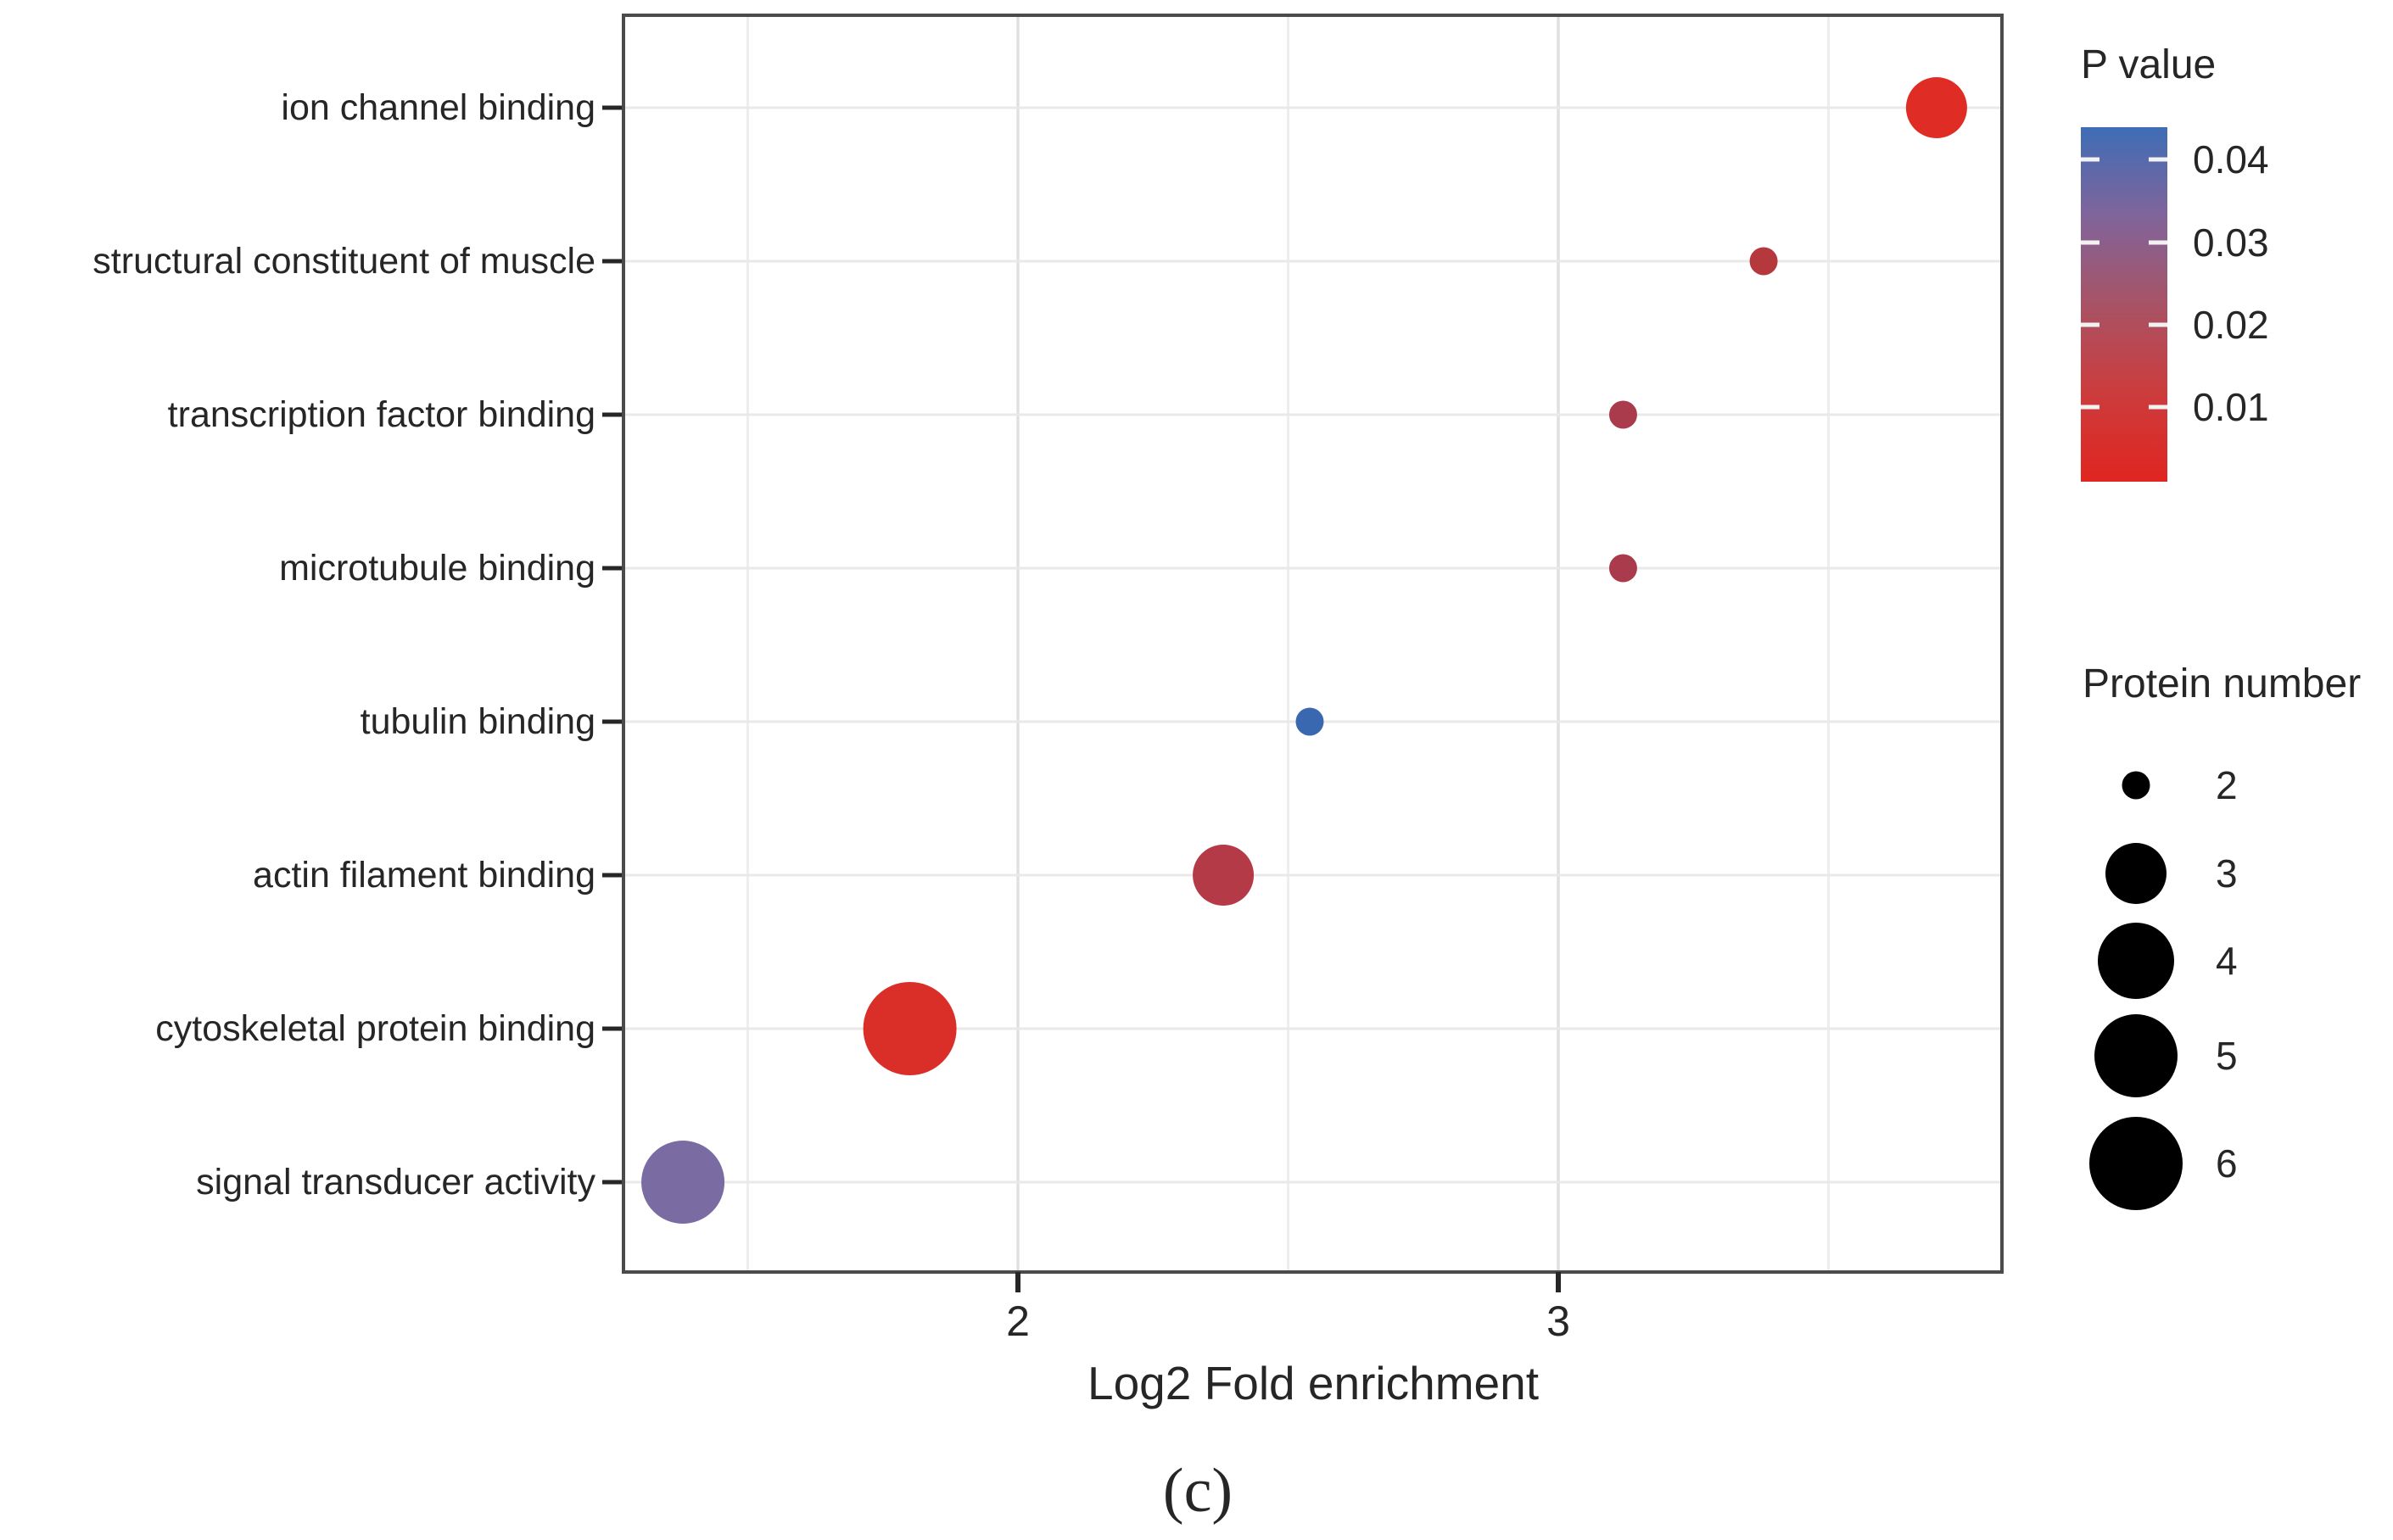 This screenshot has width=2393, height=1540. I want to click on figure-caption: (c), so click(1198, 1491).